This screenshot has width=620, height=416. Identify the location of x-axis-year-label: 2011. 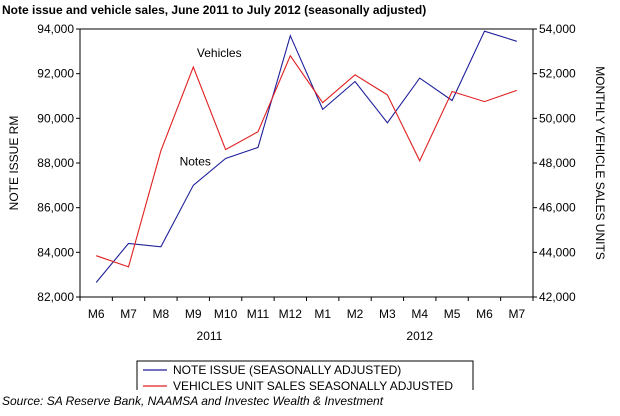
(210, 336).